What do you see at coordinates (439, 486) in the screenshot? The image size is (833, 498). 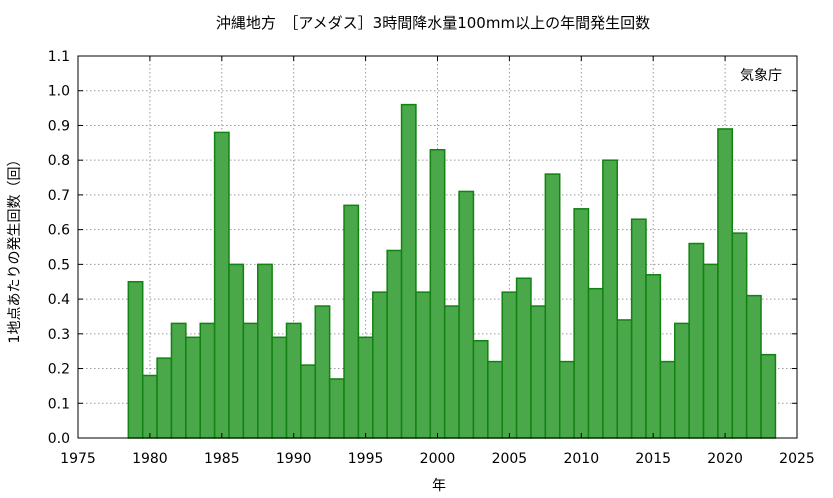 I see `x-axis-label: 年` at bounding box center [439, 486].